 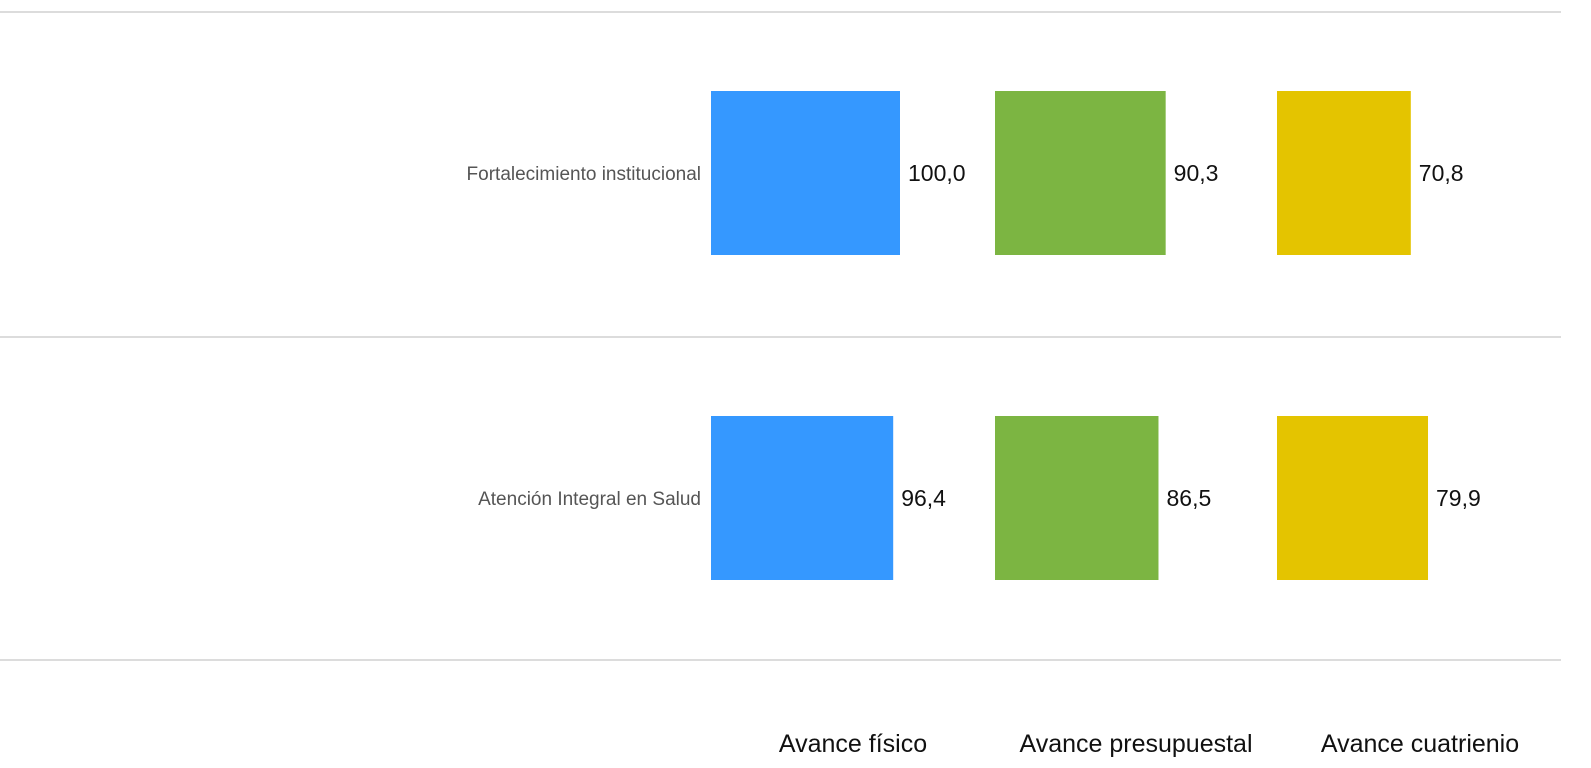 What do you see at coordinates (923, 498) in the screenshot?
I see `data-label: 96,4` at bounding box center [923, 498].